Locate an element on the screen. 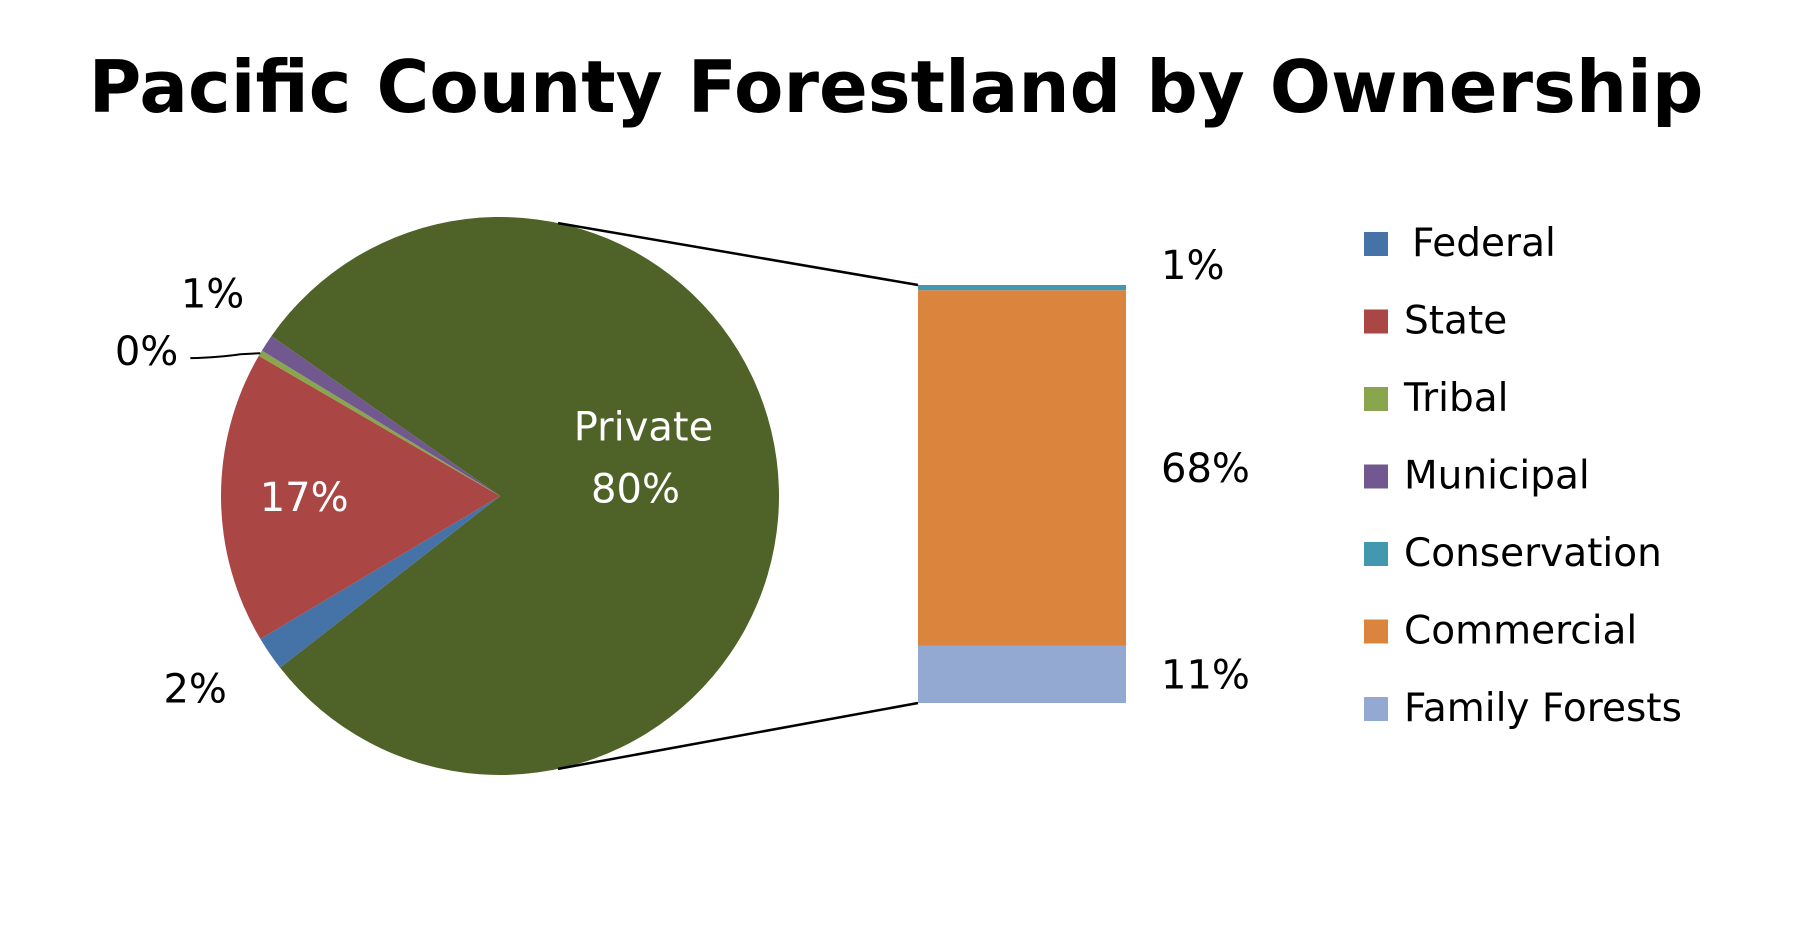 This screenshot has height=927, width=1793. connector-lines is located at coordinates (738, 496).